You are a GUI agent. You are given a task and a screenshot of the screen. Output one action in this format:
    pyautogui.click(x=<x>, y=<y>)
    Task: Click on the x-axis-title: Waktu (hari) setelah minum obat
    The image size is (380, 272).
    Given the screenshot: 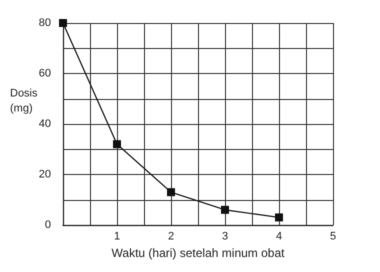 What is the action you would take?
    pyautogui.click(x=199, y=253)
    